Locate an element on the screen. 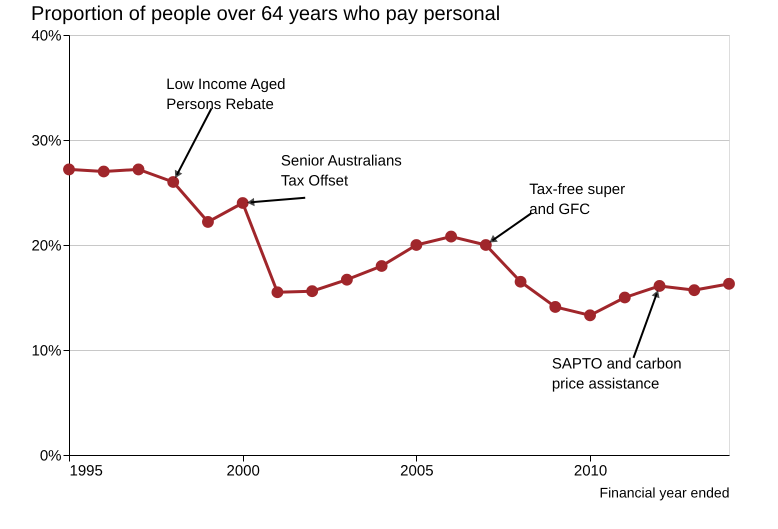  chart-title: Proportion of people over 64 years who pay personal is located at coordinates (265, 14).